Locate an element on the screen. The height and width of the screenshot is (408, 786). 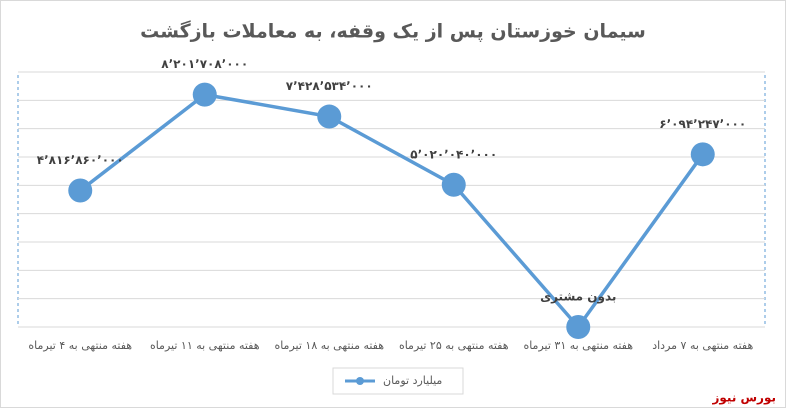
x-tick-label: هفته منتهی به ۴ تیرماه is located at coordinates (80, 345).